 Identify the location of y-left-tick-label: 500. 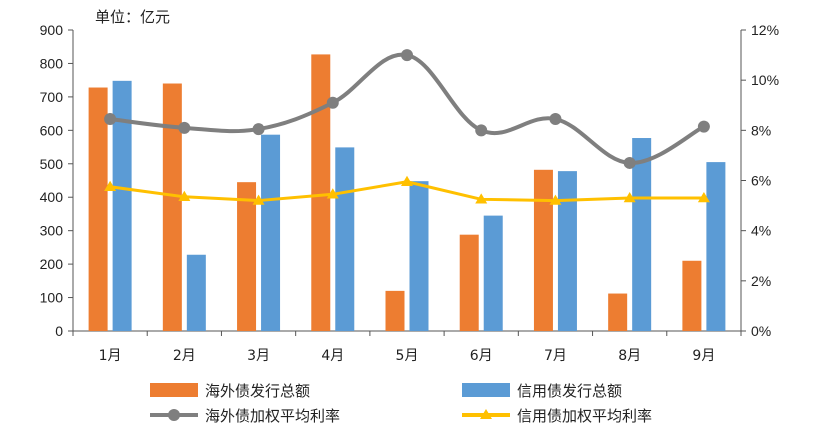
(52, 164).